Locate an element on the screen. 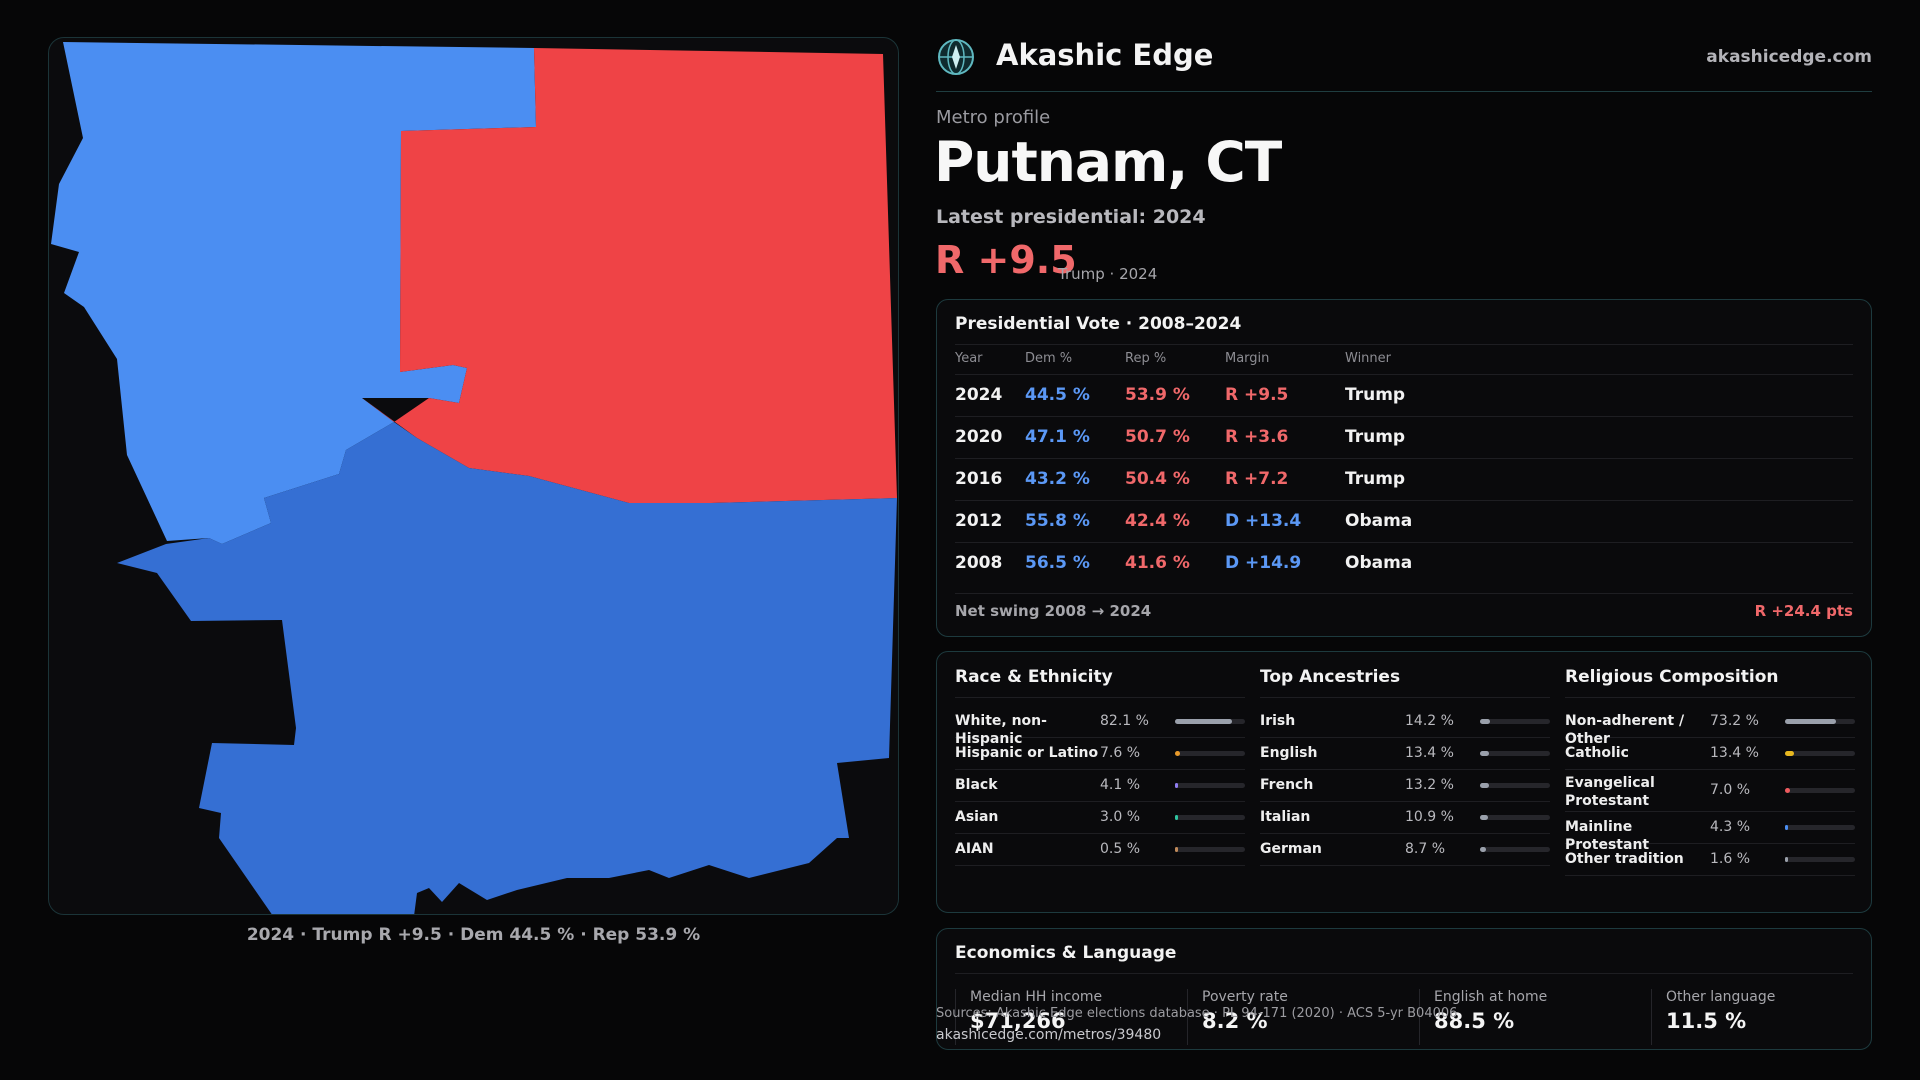 The width and height of the screenshot is (1920, 1080). vote-row-2020: 2020 47.1 % 50.7 % R +3.6 Trump is located at coordinates (1404, 437).